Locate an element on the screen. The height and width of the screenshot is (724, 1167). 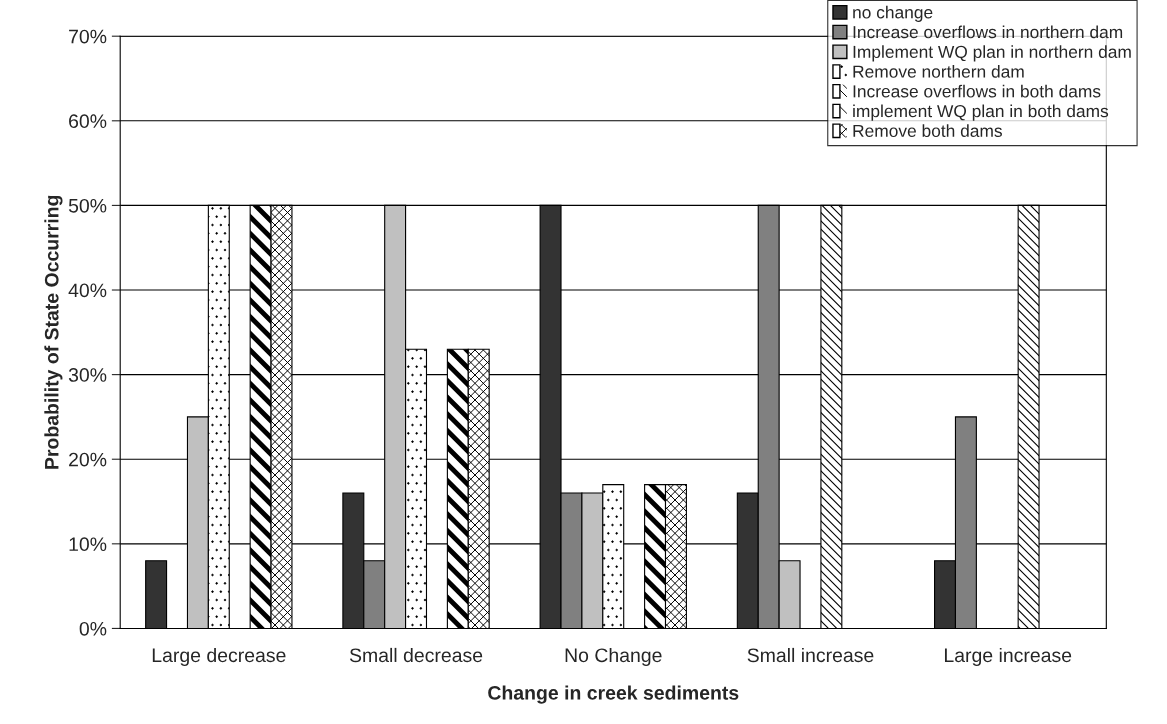
y-tick-label: 30% is located at coordinates (87, 375).